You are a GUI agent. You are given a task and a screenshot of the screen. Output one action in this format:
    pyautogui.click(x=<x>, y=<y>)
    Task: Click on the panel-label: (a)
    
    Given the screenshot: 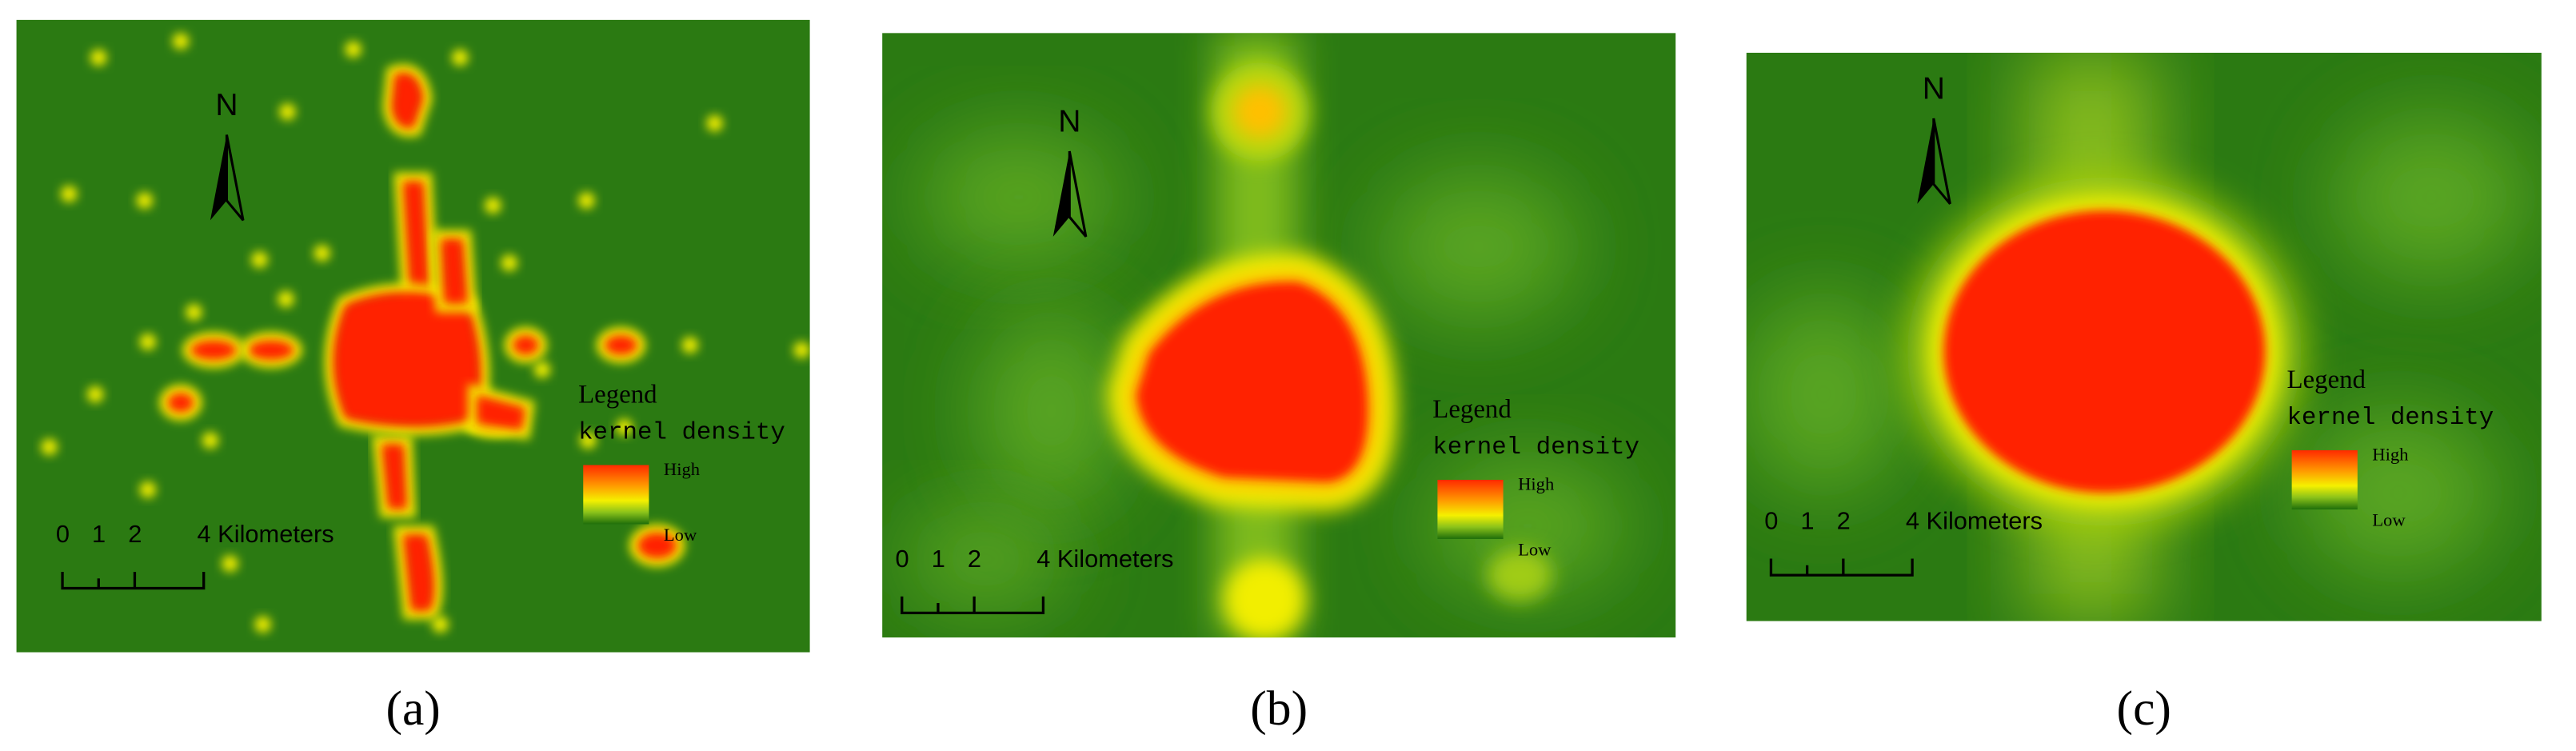 What is the action you would take?
    pyautogui.click(x=412, y=708)
    